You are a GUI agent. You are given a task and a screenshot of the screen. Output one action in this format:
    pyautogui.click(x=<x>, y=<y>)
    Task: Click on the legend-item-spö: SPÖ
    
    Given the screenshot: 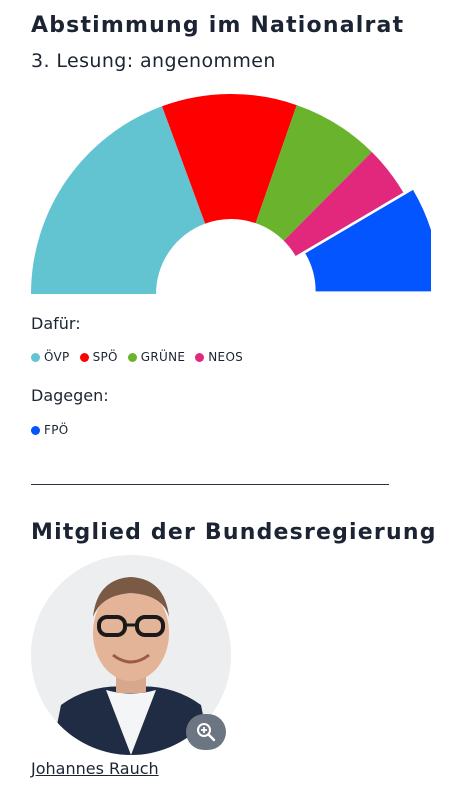 What is the action you would take?
    pyautogui.click(x=98, y=357)
    